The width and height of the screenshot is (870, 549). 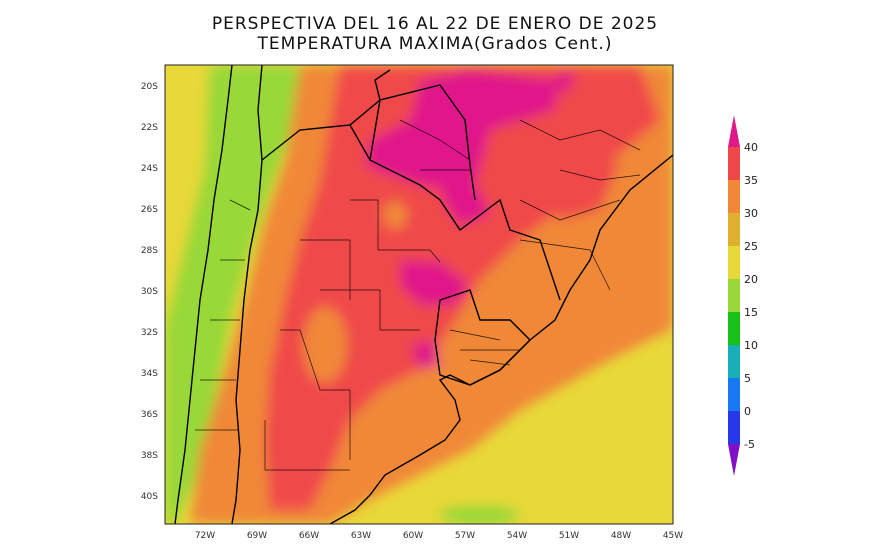 What do you see at coordinates (751, 312) in the screenshot?
I see `colorbar-label: 15` at bounding box center [751, 312].